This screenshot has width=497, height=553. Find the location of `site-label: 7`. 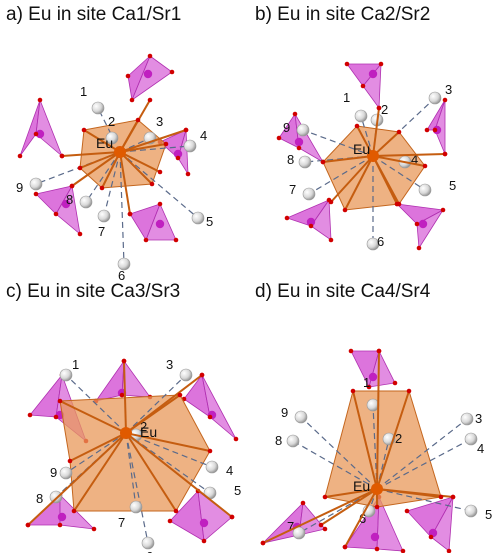

site-label: 7 is located at coordinates (101, 231).